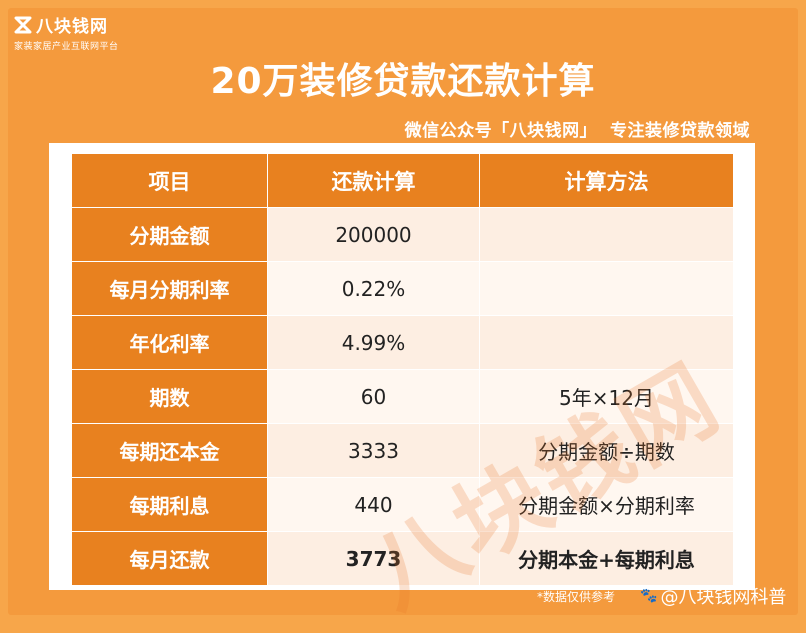 The width and height of the screenshot is (806, 633). Describe the element at coordinates (723, 597) in the screenshot. I see `brand-tag-text: @八块钱网科普` at that location.